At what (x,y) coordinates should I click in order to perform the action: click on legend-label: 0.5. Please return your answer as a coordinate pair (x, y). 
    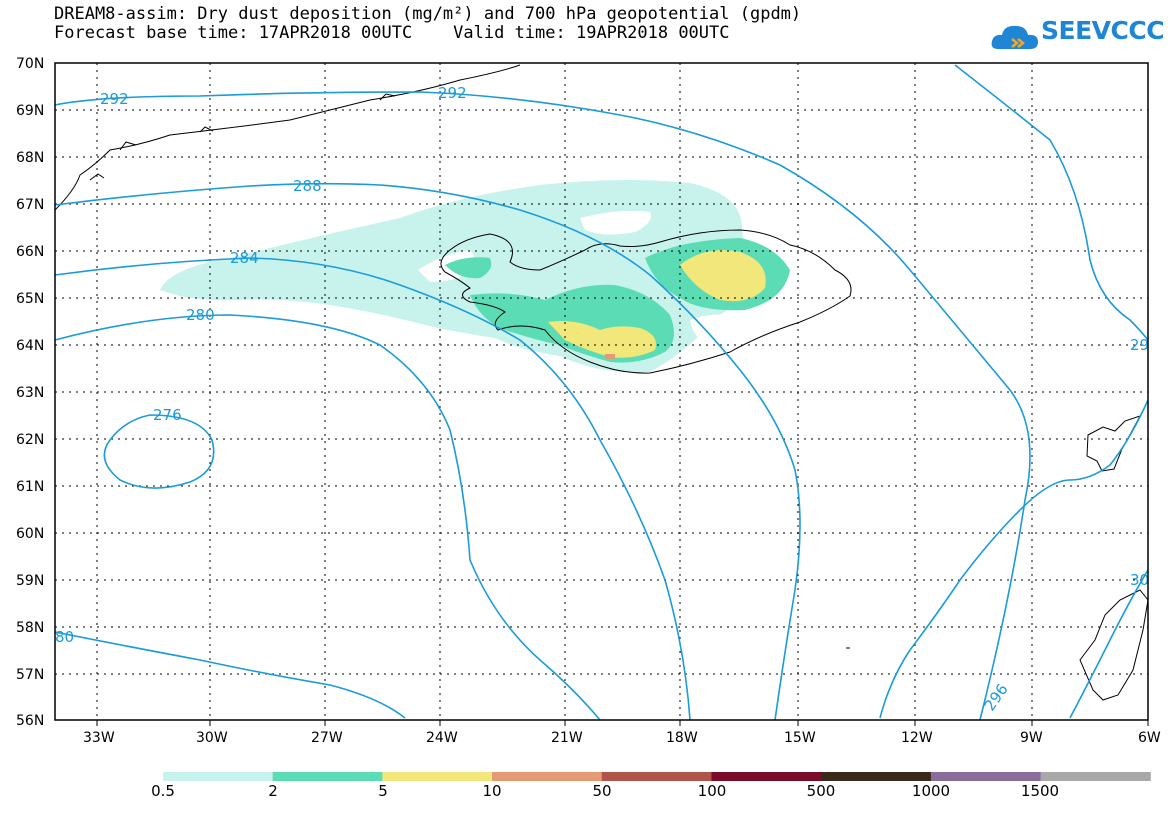
    Looking at the image, I should click on (163, 791).